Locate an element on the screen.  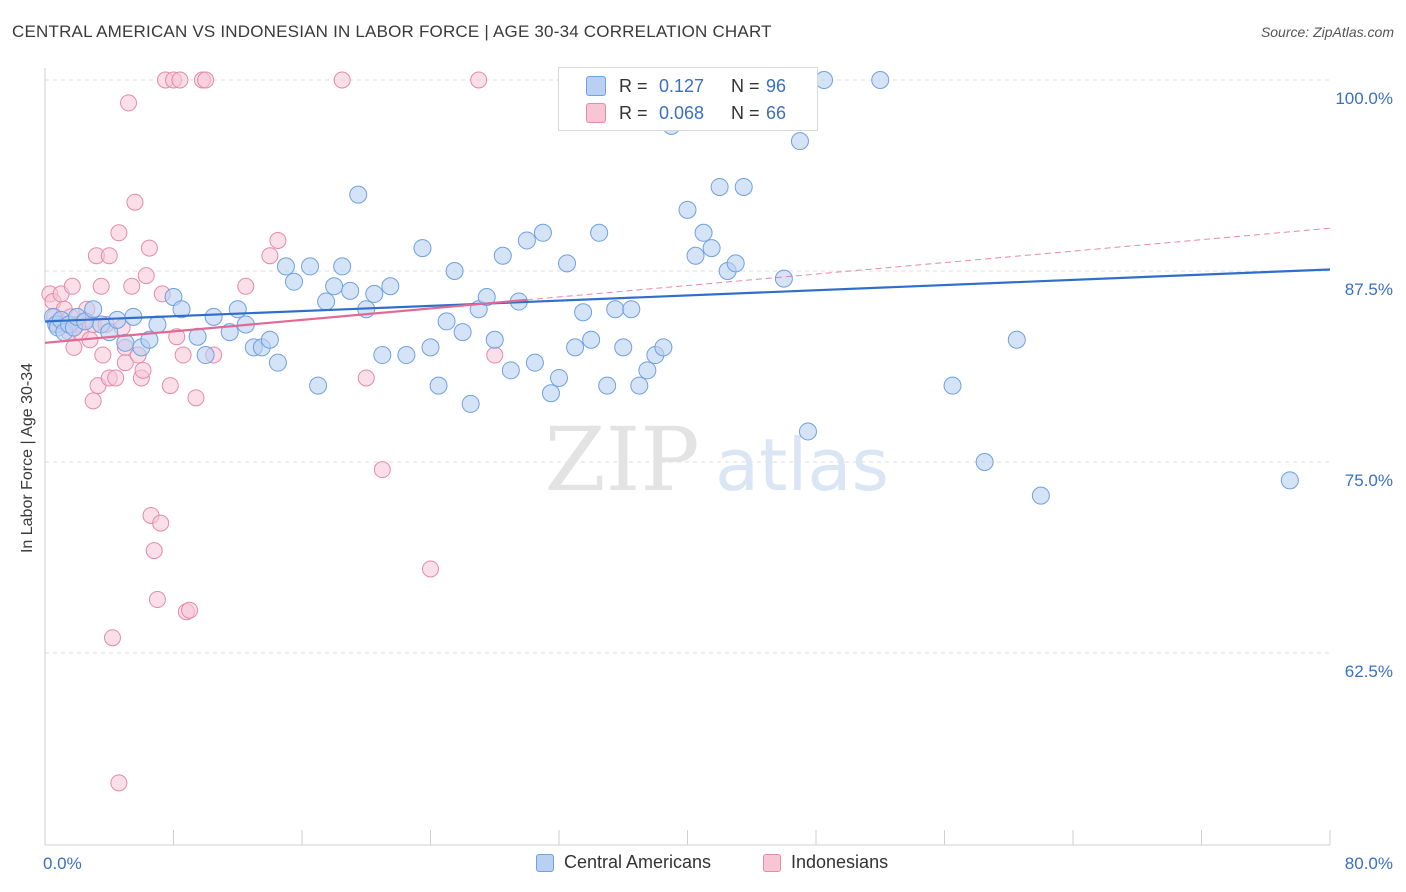
legend-label: Central Americans is located at coordinates (638, 862).